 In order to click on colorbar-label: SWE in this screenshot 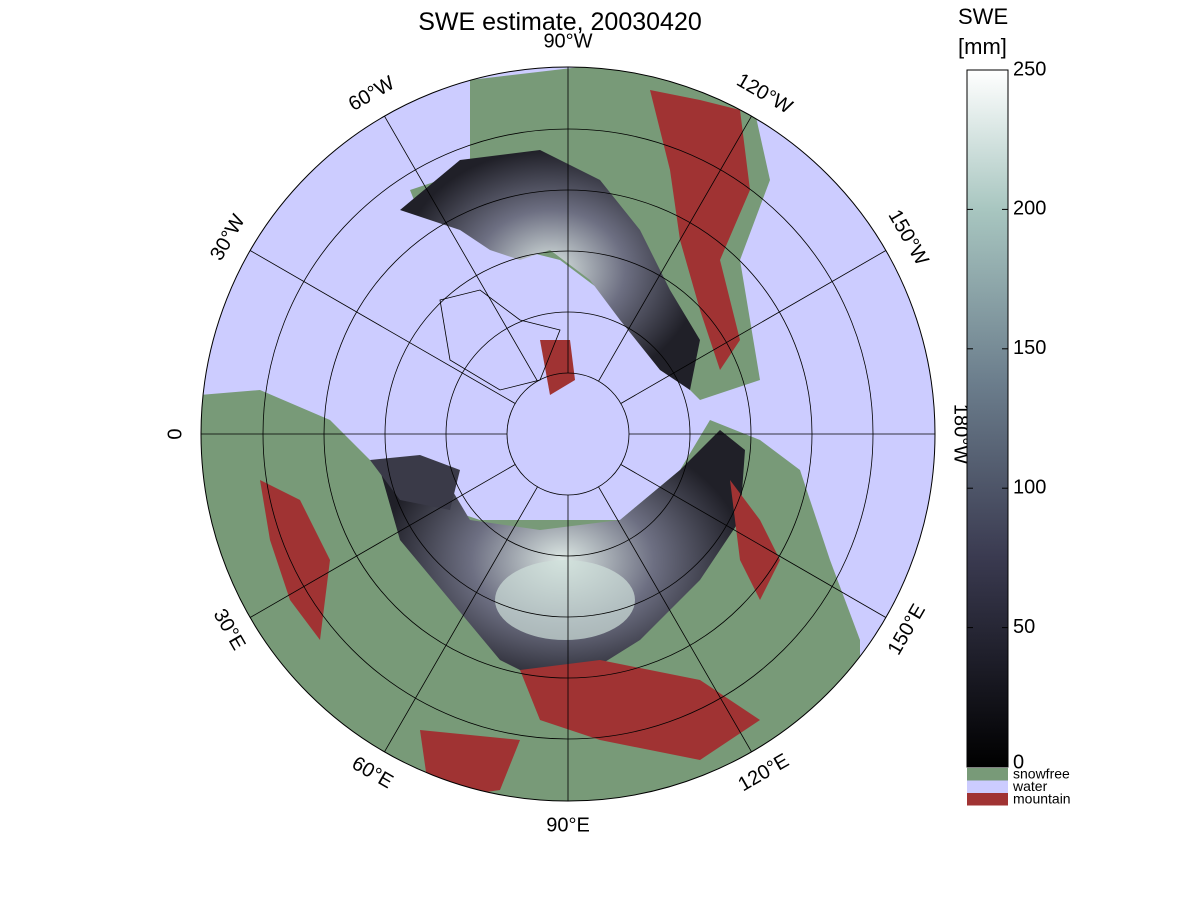, I will do `click(983, 16)`.